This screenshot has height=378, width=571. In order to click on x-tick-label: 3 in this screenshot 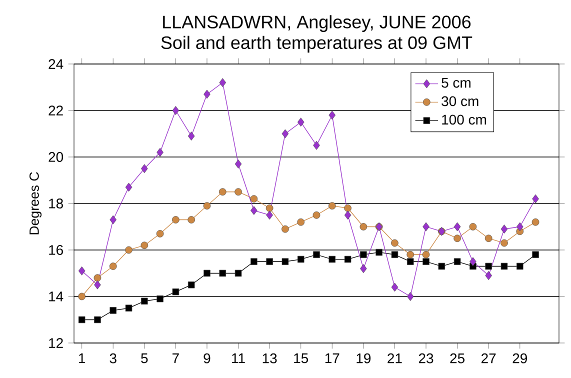, I will do `click(113, 358)`.